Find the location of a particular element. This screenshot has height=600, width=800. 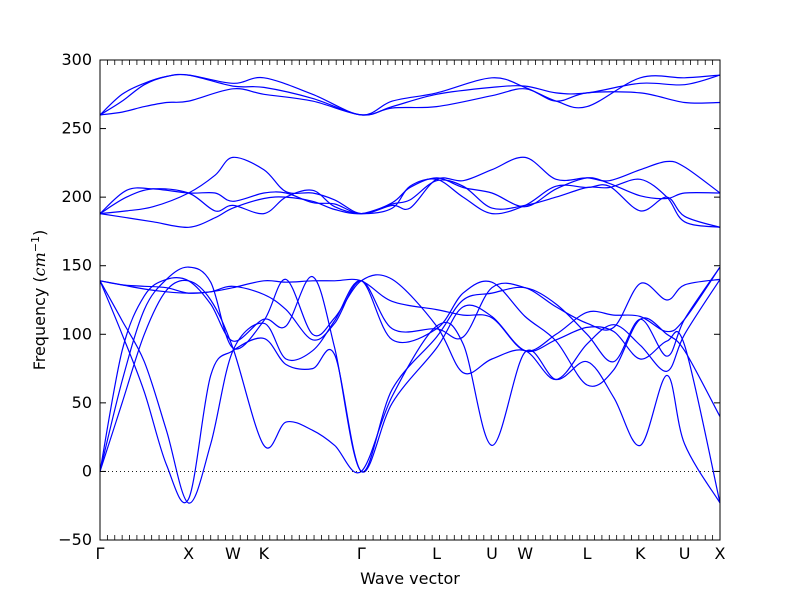

y-tick-label: 300 is located at coordinates (76, 59).